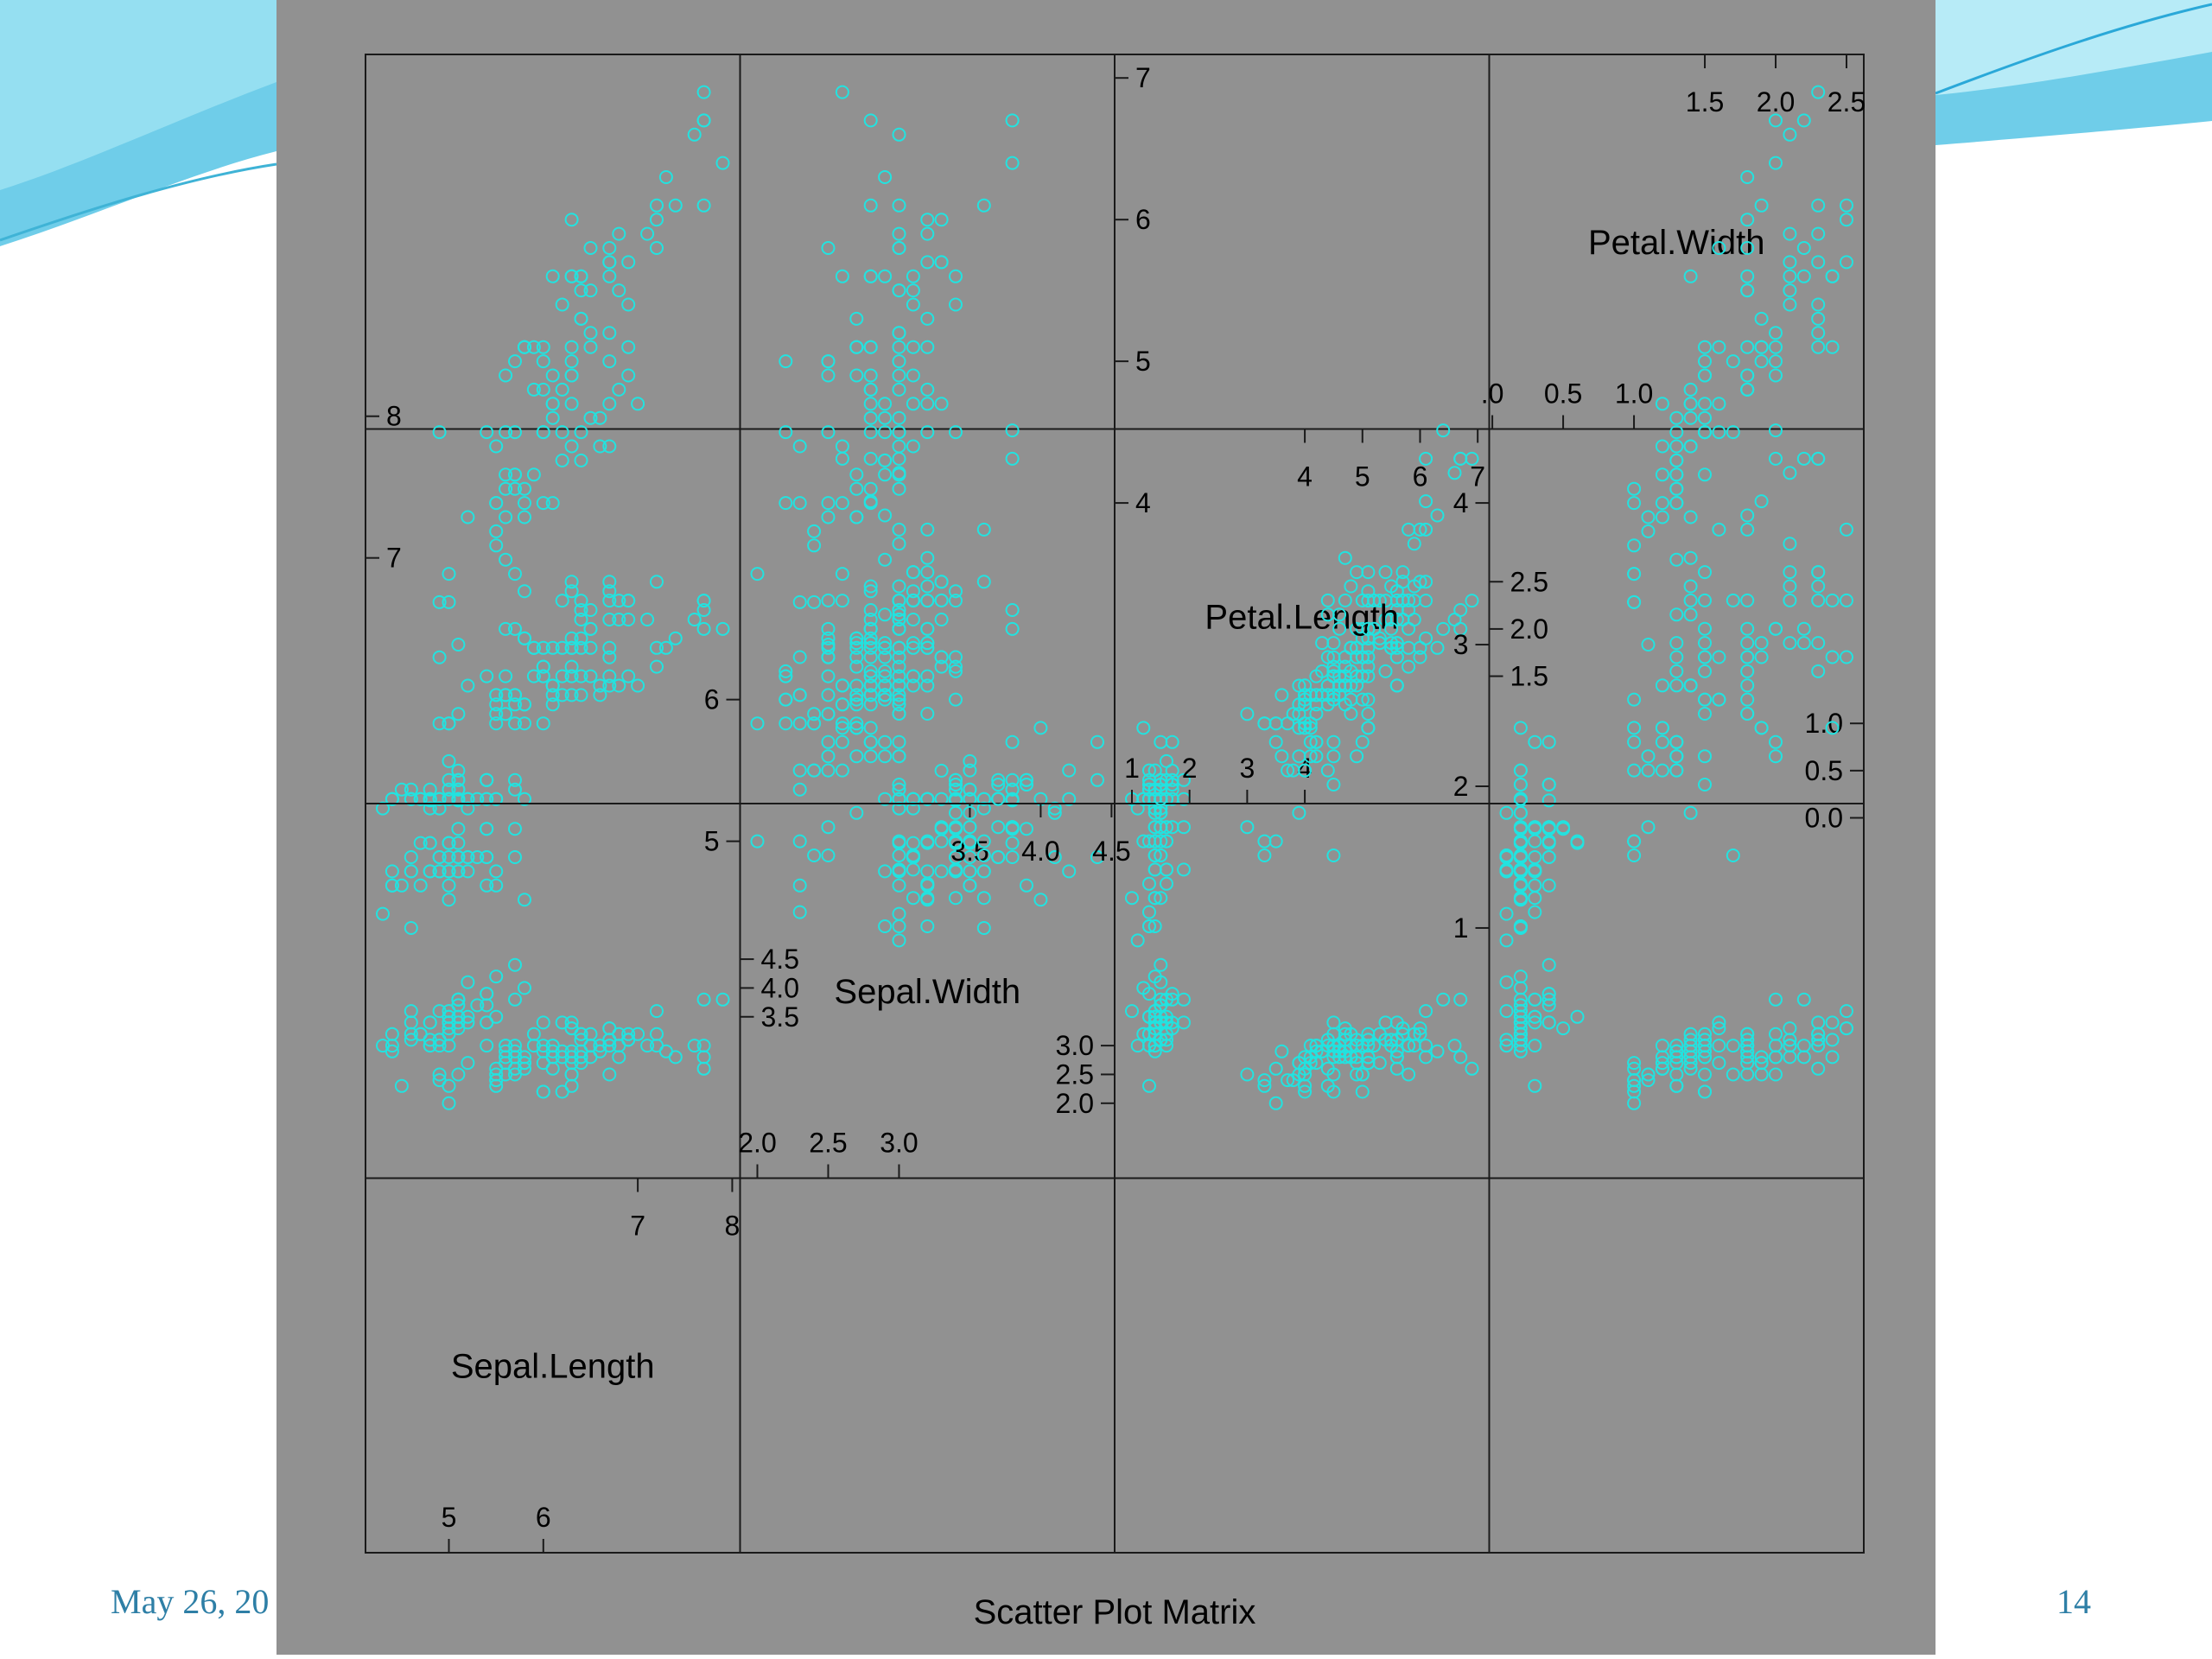  What do you see at coordinates (1634, 394) in the screenshot?
I see `tick-label: 1.0` at bounding box center [1634, 394].